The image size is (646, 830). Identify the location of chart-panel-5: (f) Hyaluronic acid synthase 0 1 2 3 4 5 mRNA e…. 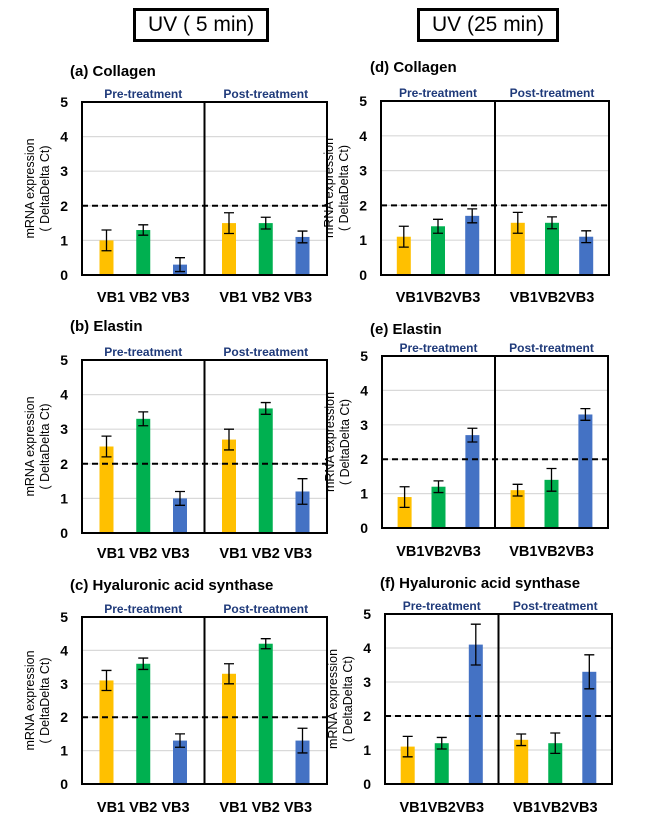
(469, 695).